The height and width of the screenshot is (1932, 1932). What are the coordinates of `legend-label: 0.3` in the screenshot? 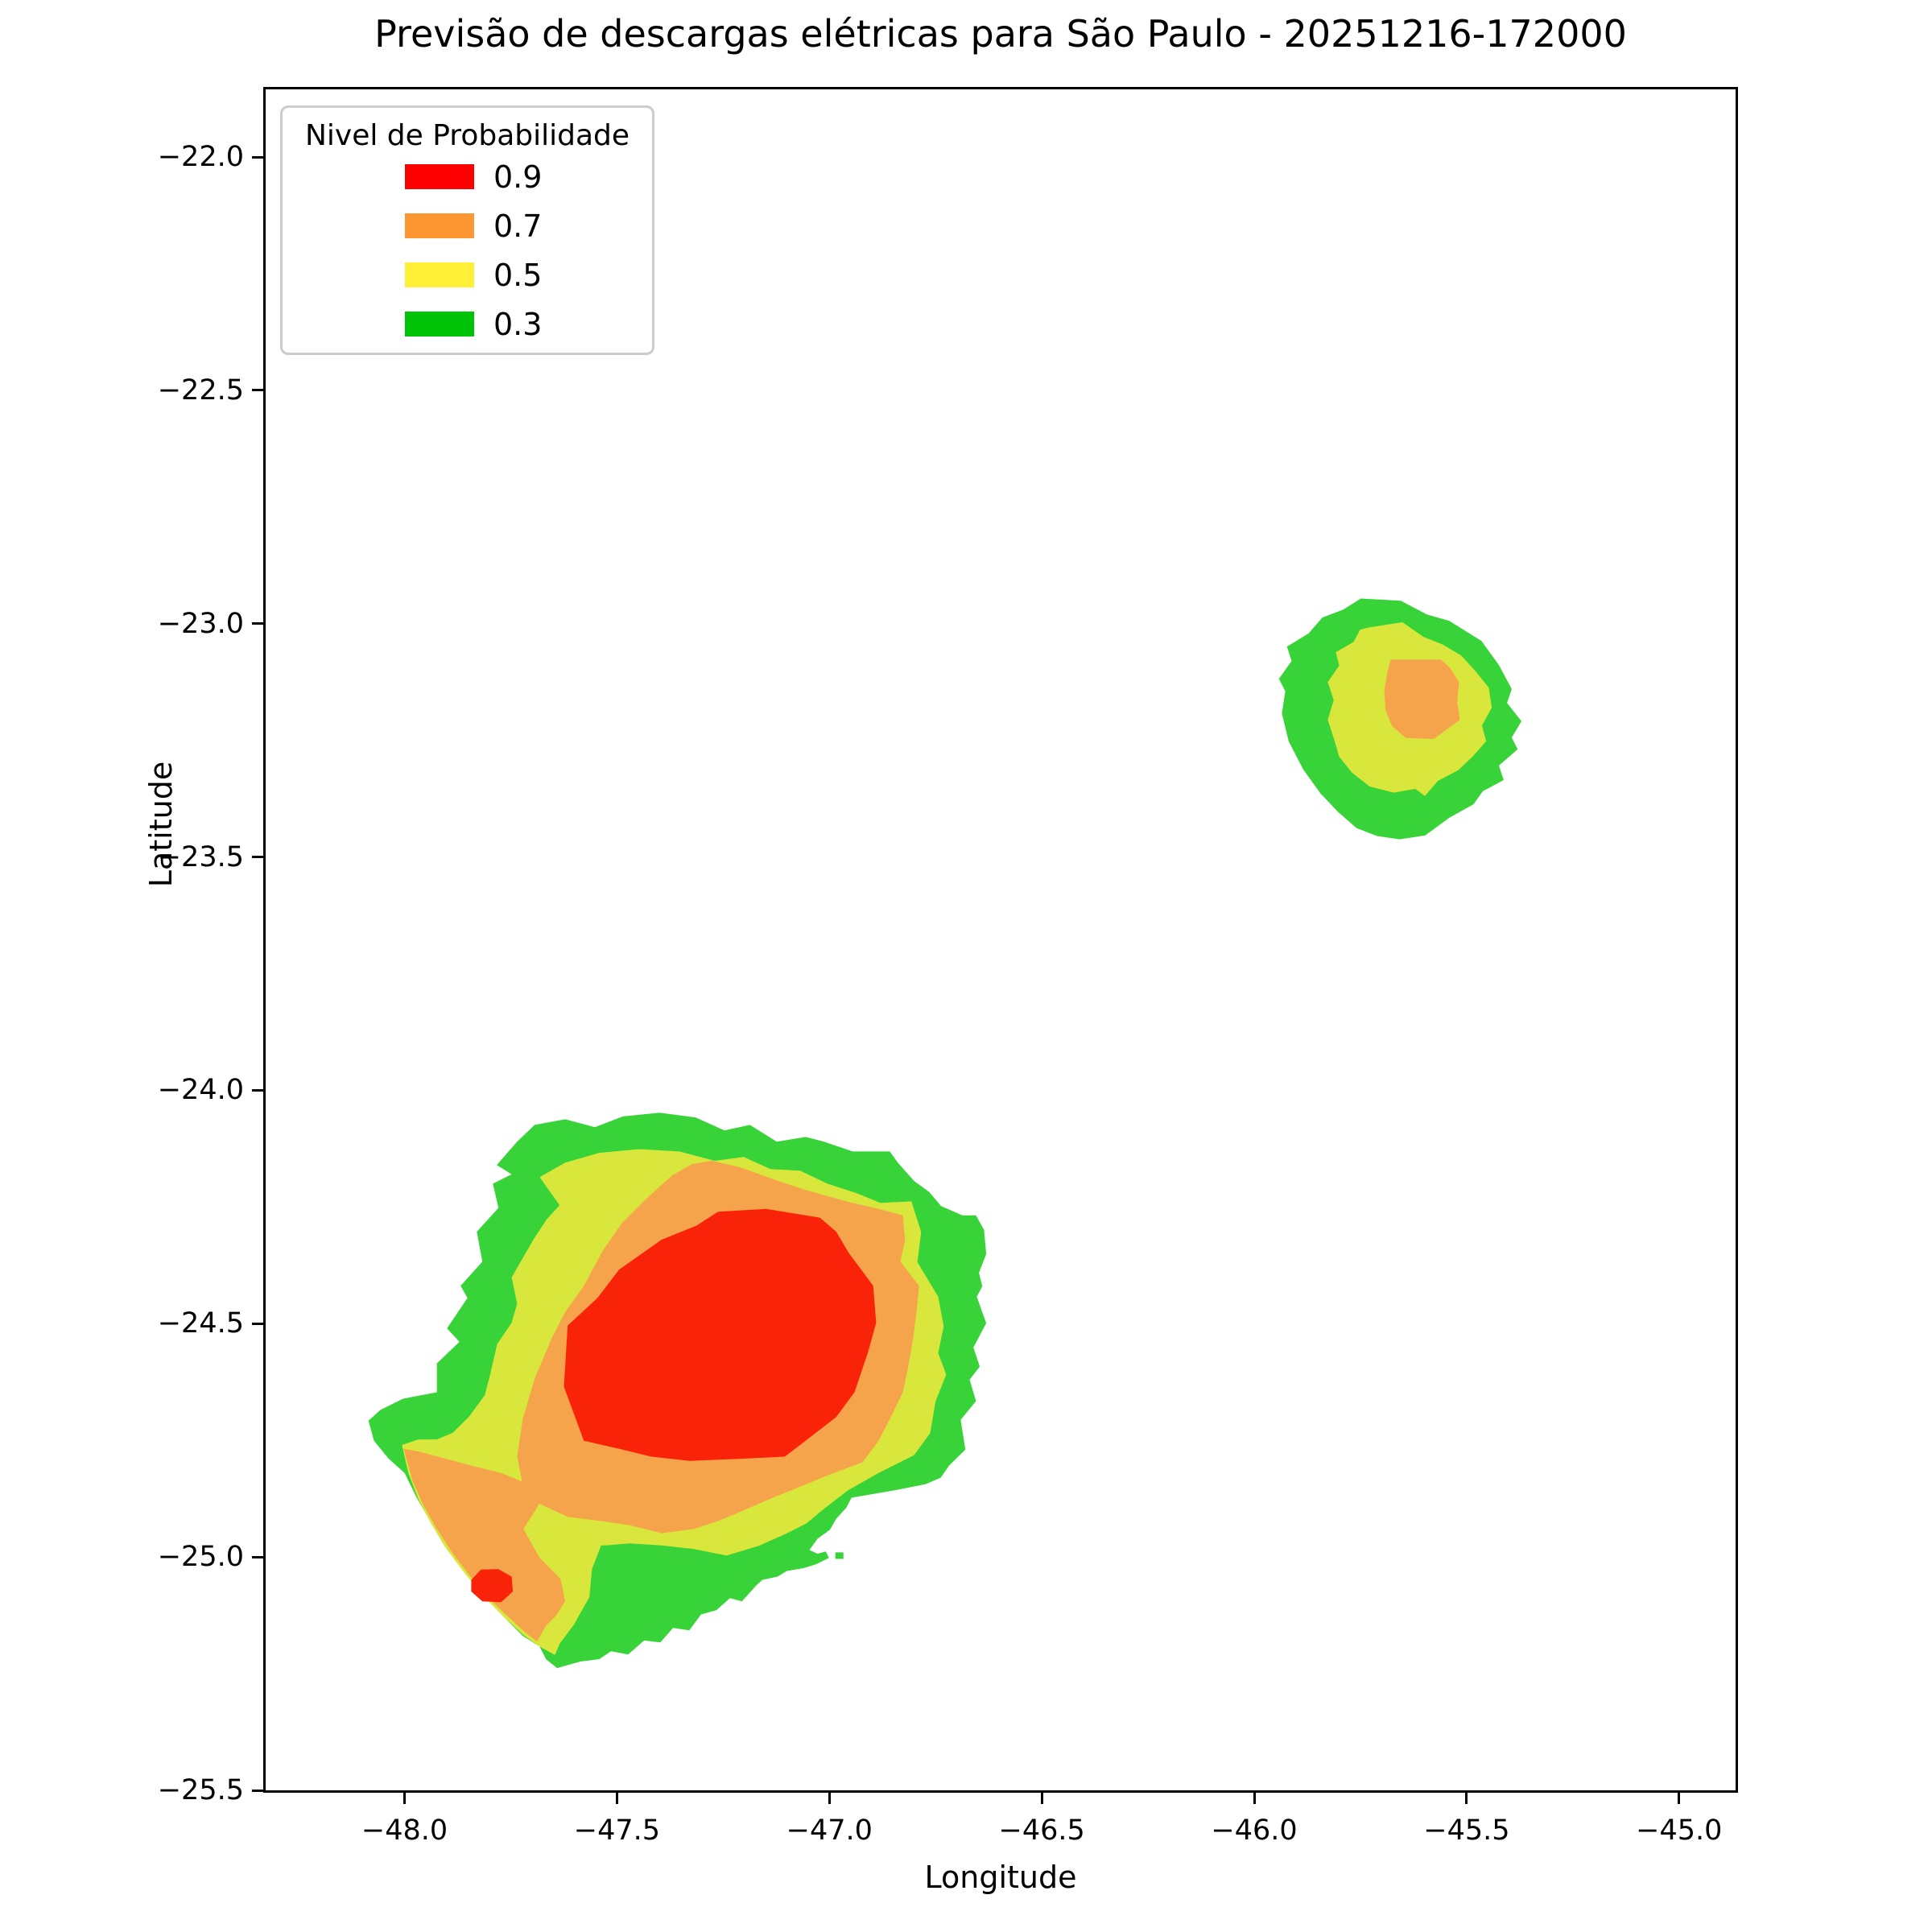 It's located at (518, 324).